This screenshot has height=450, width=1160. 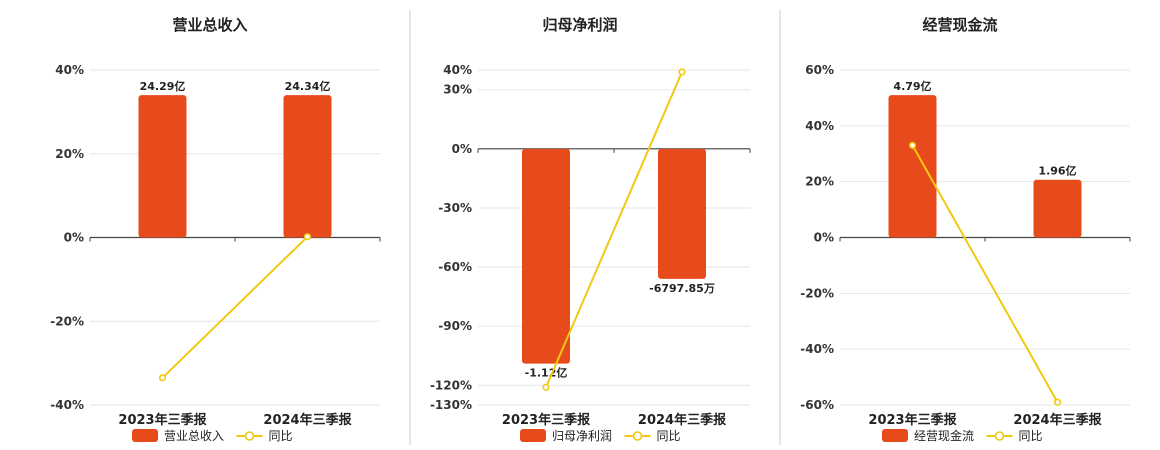 What do you see at coordinates (1057, 171) in the screenshot?
I see `bar-data-label: 1.96亿` at bounding box center [1057, 171].